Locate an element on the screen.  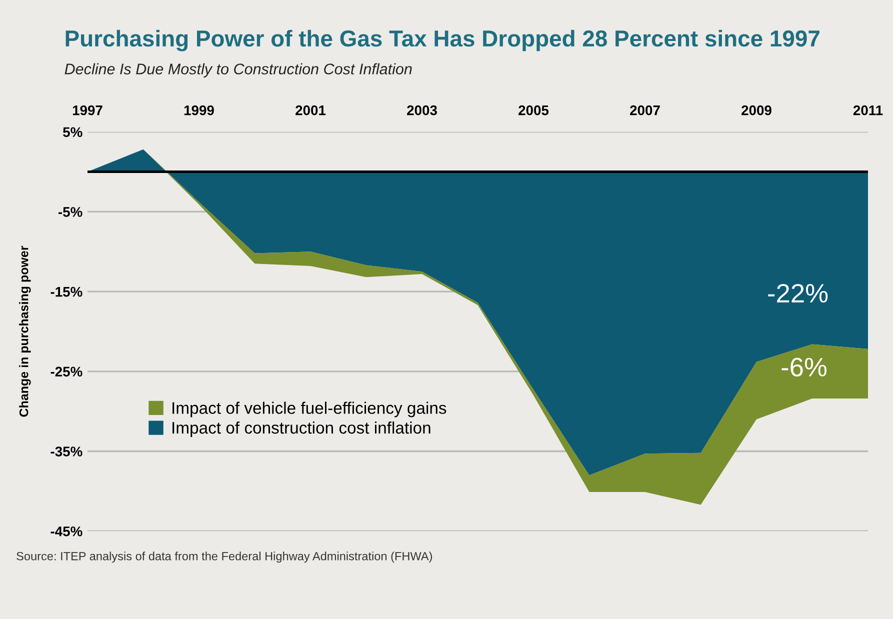
chart-subtitle: Decline Is Due Mostly to Construction Cost Inflation is located at coordinates (238, 70).